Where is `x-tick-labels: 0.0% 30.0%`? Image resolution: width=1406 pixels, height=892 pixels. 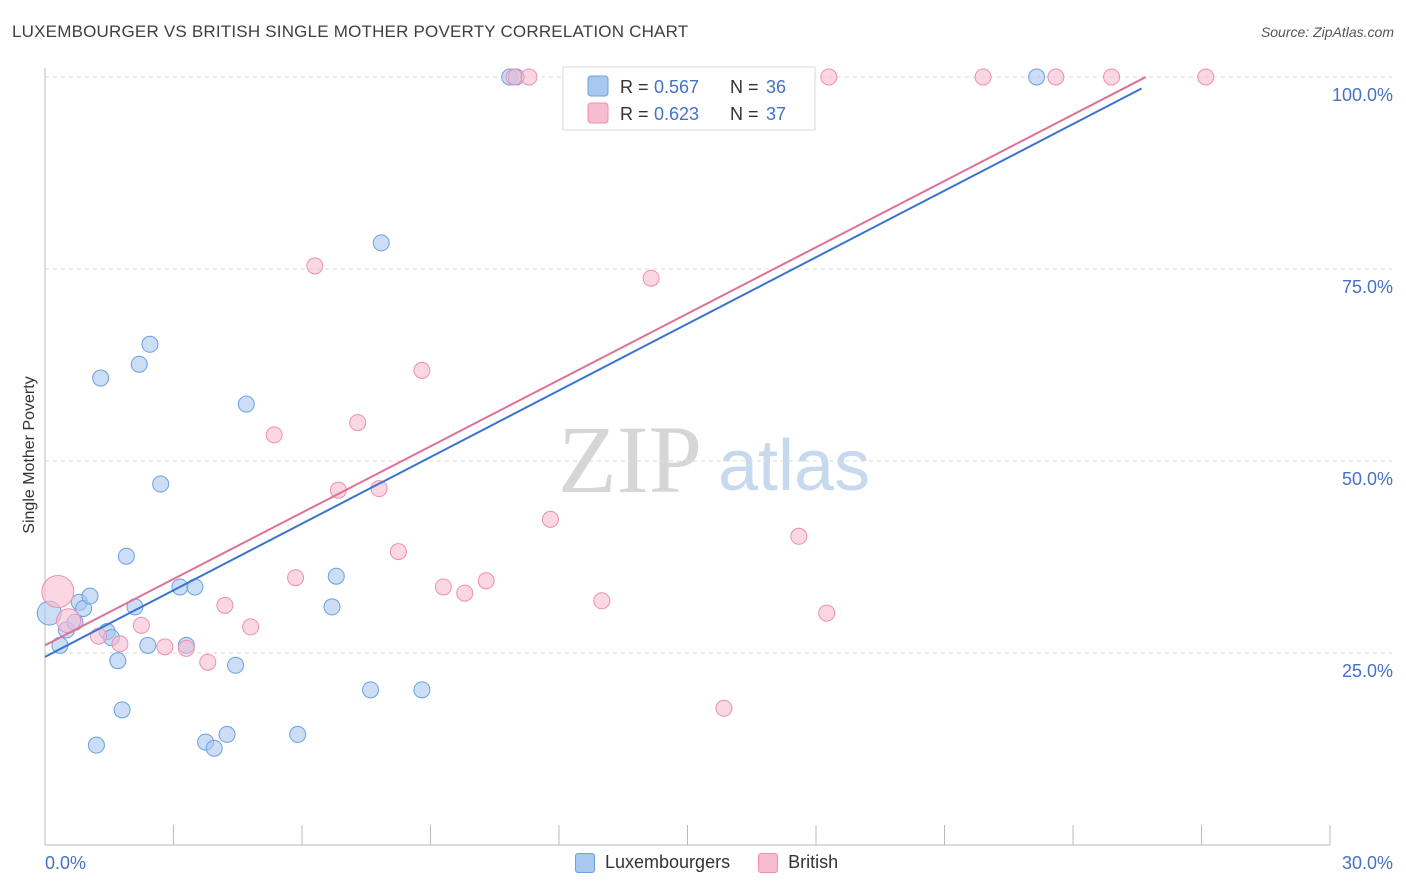
x-tick-labels: 0.0% 30.0% is located at coordinates (719, 863).